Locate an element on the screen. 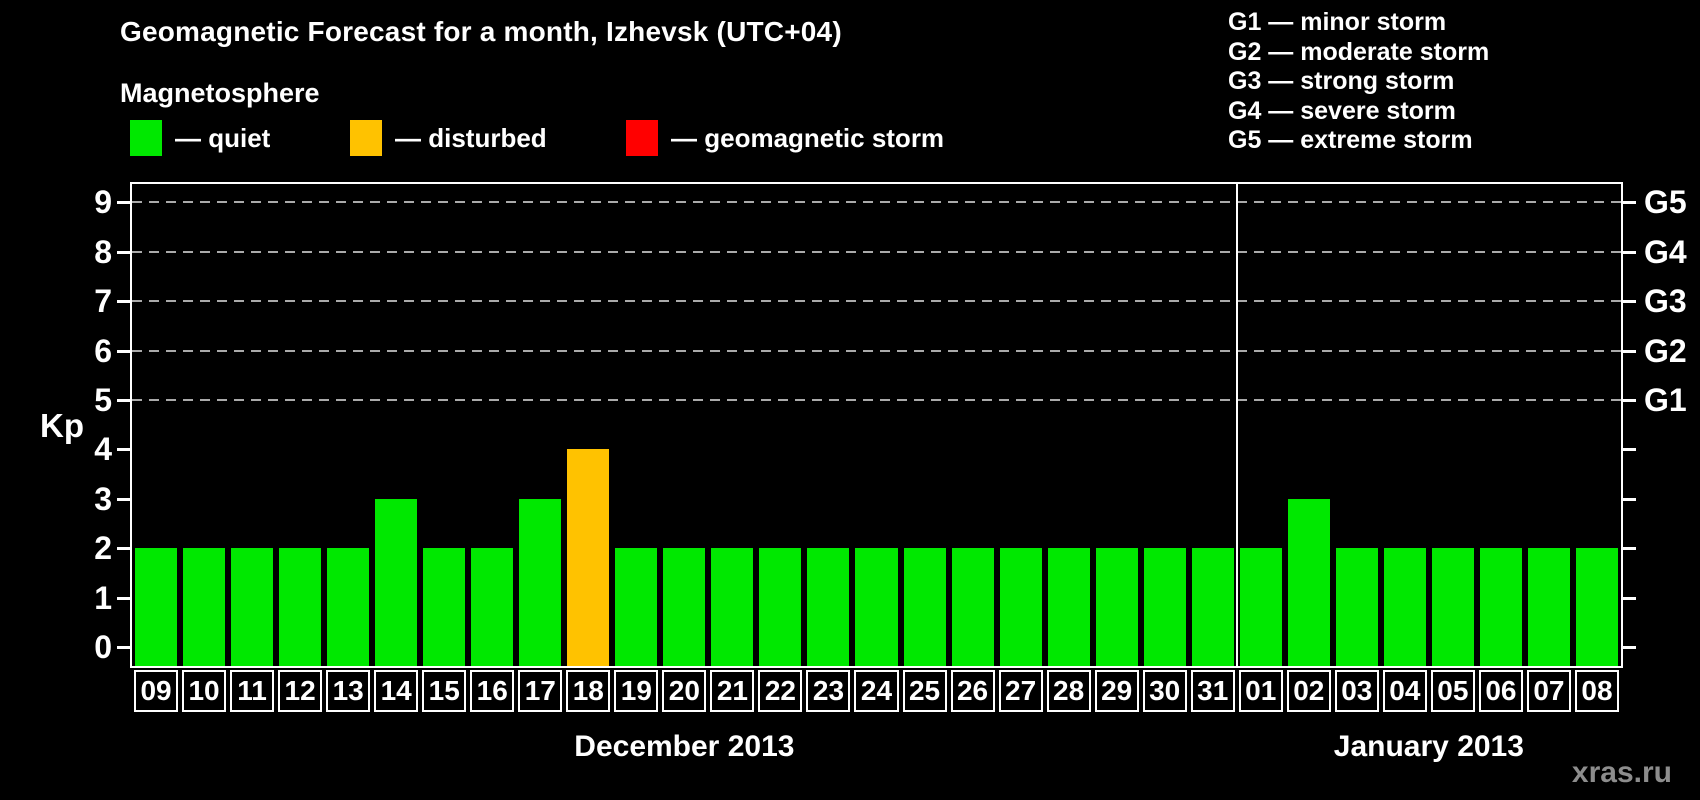  right-tick-kp0 is located at coordinates (1629, 647).